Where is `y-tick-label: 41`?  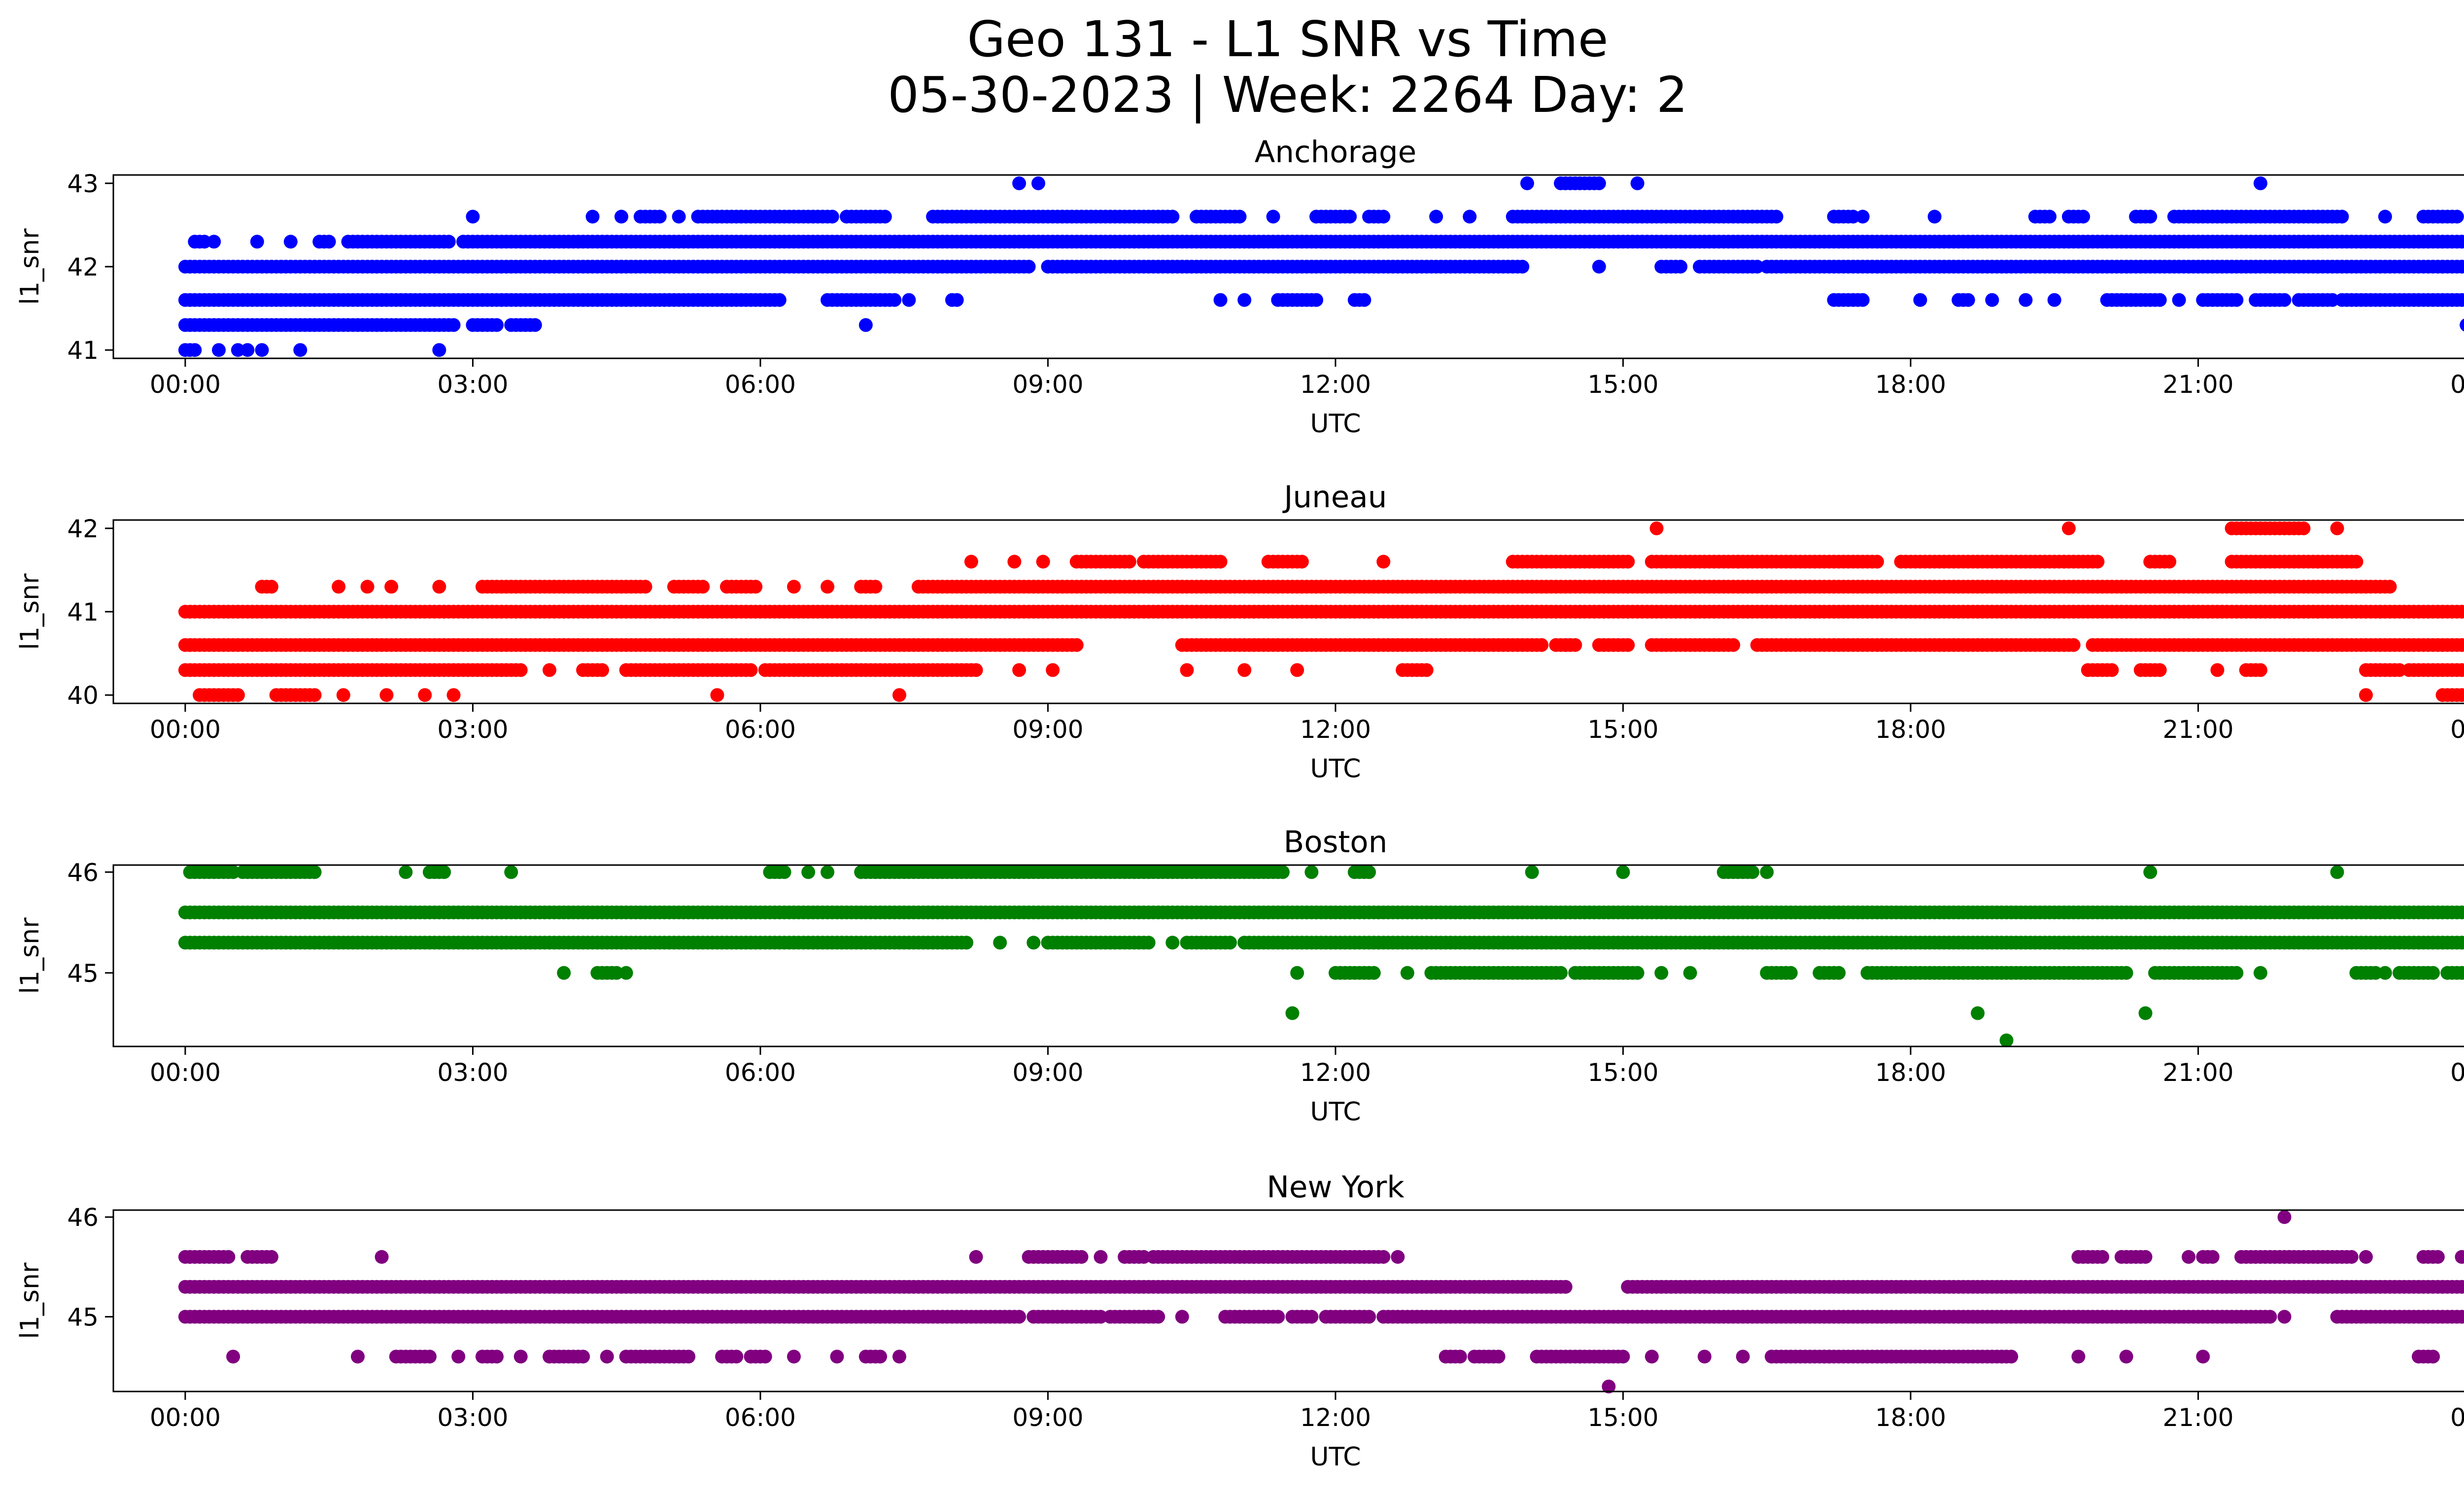 y-tick-label: 41 is located at coordinates (83, 350).